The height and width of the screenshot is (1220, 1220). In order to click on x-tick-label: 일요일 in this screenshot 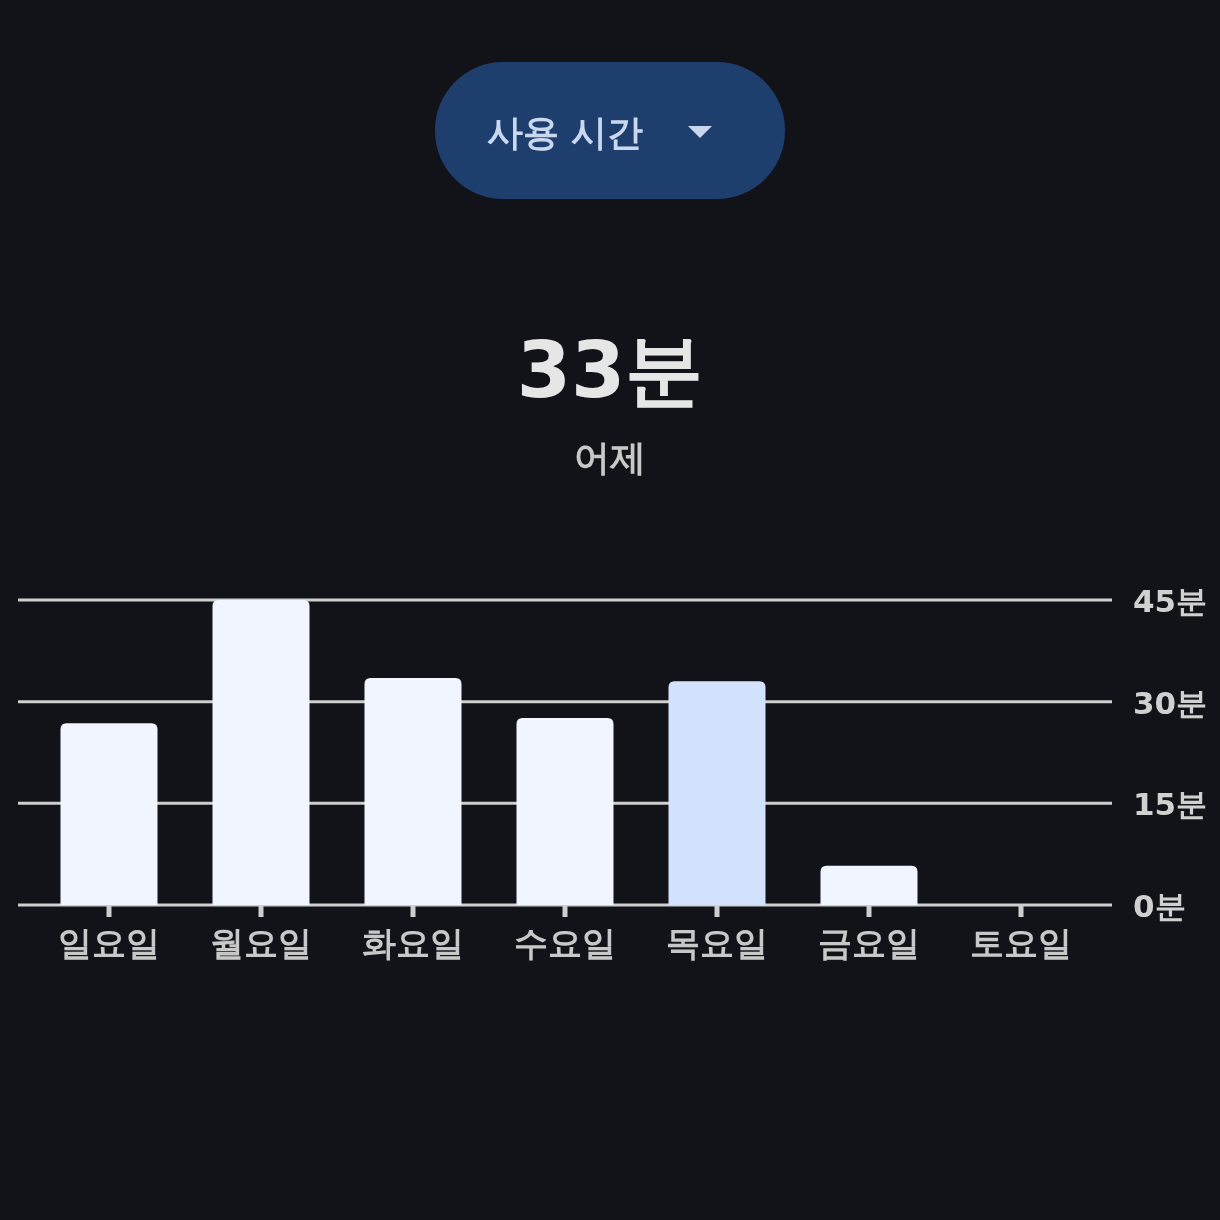, I will do `click(109, 943)`.